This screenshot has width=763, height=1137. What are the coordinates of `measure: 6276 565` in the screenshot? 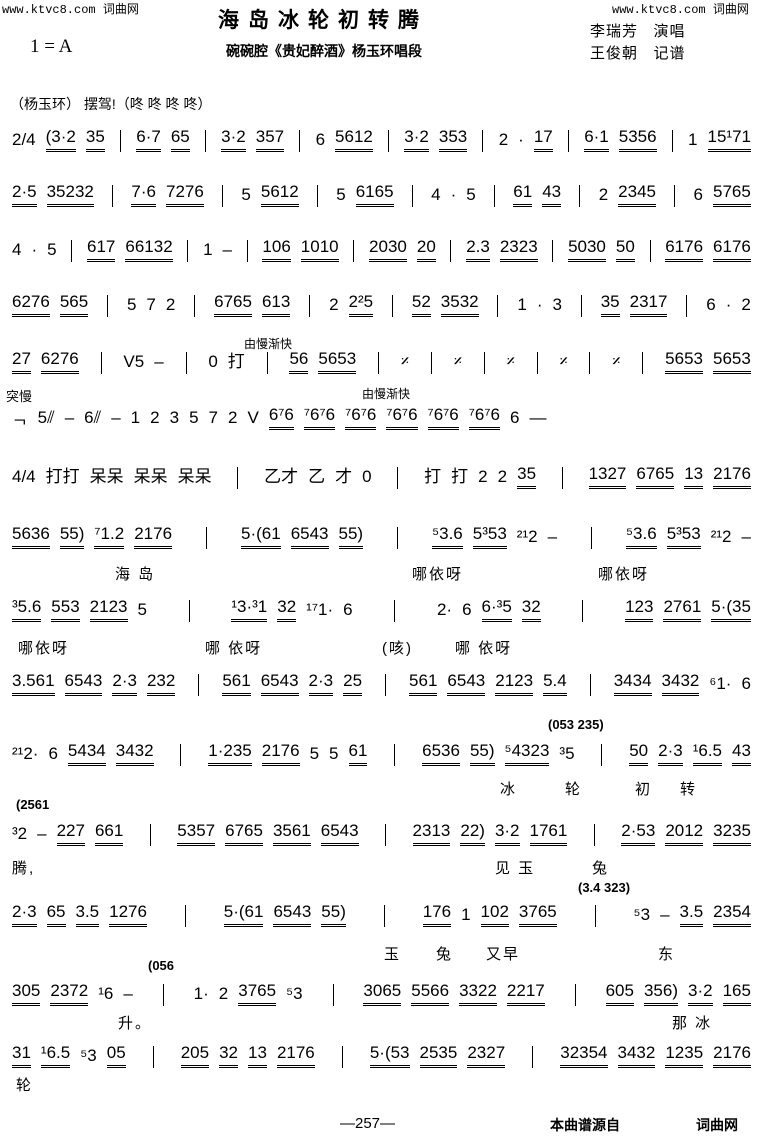 It's located at (50, 304).